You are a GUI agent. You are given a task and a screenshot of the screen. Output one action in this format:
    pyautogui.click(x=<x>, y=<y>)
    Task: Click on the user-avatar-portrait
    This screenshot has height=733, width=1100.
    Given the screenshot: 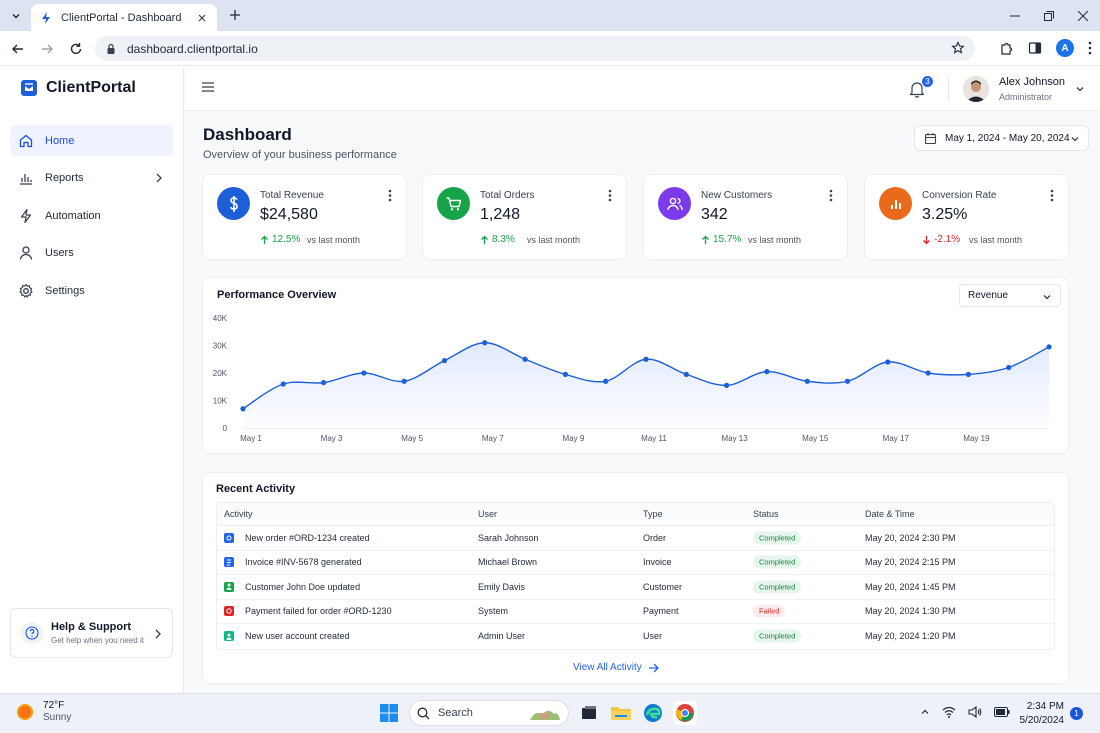 What is the action you would take?
    pyautogui.click(x=976, y=89)
    